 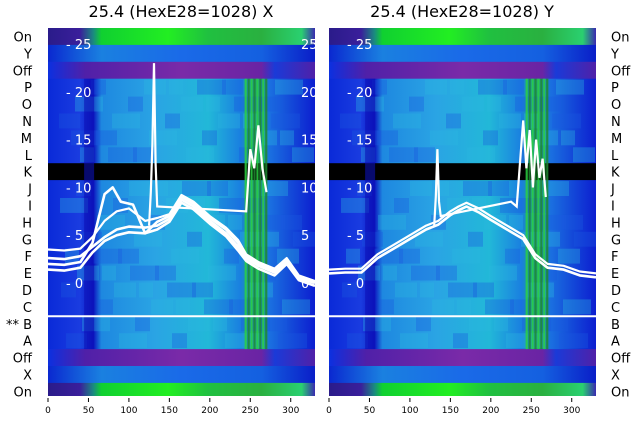 What do you see at coordinates (355, 236) in the screenshot?
I see `y-tick-label: - 5` at bounding box center [355, 236].